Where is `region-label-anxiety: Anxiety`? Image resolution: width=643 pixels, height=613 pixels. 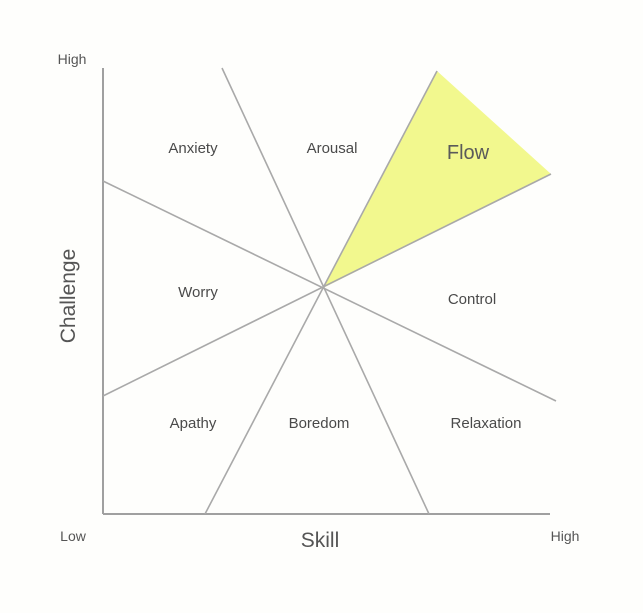 region-label-anxiety: Anxiety is located at coordinates (193, 148).